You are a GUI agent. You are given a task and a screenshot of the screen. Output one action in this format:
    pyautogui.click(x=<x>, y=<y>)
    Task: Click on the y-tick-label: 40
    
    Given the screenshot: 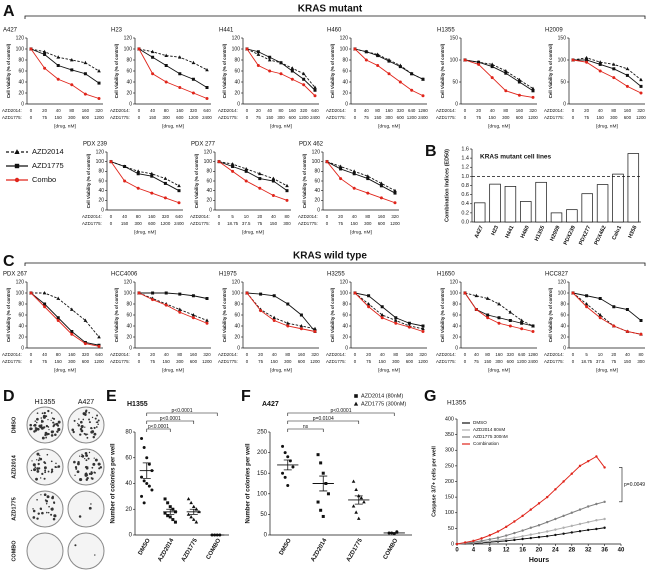 What is the action you would take?
    pyautogui.click(x=128, y=484)
    